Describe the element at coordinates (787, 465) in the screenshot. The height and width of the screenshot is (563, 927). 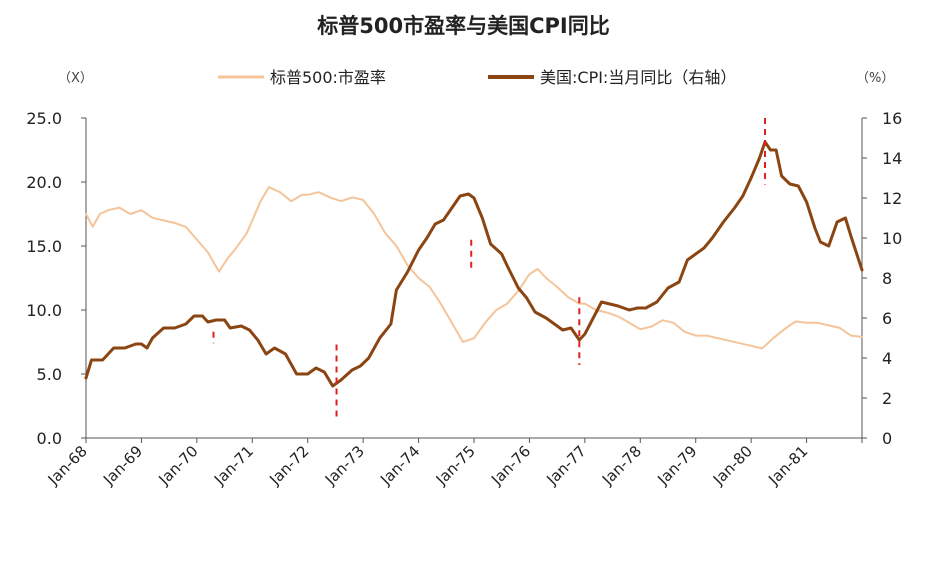
I see `x-tick-label: Jan-81` at that location.